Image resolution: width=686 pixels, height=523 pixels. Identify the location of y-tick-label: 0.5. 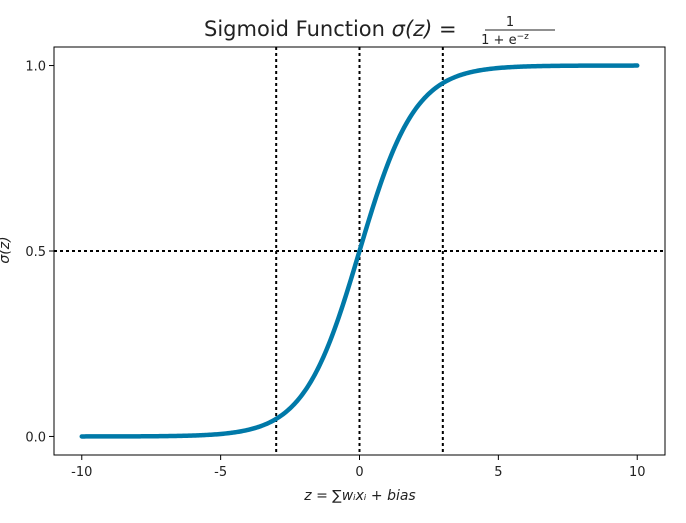
(35, 252).